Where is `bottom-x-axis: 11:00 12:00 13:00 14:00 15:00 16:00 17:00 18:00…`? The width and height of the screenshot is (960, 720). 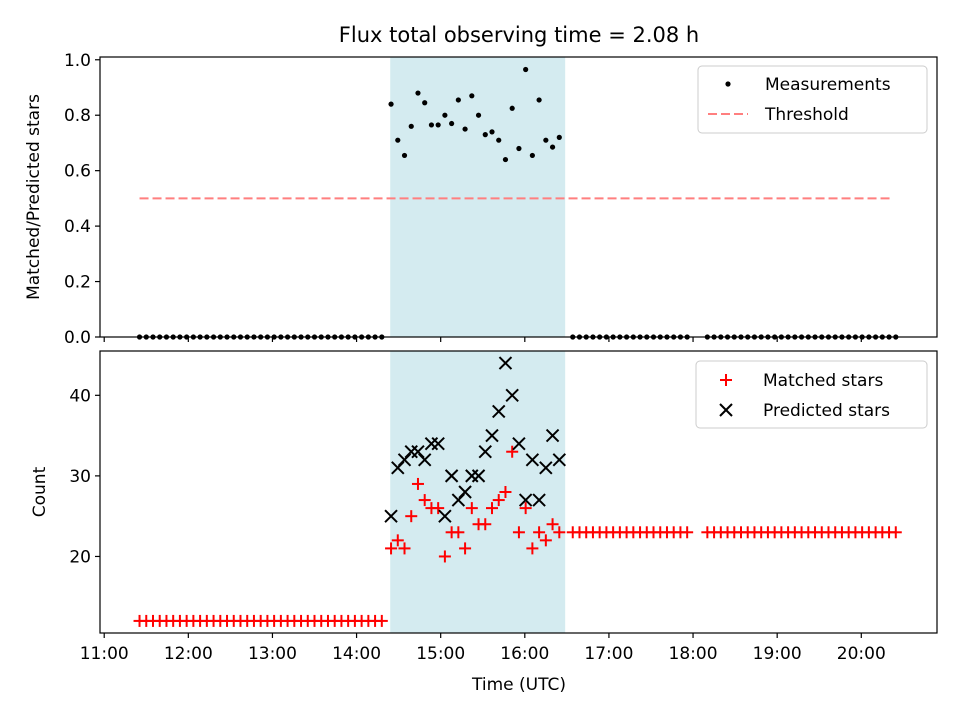
bottom-x-axis: 11:00 12:00 13:00 14:00 15:00 16:00 17:00 18:00… is located at coordinates (483, 648).